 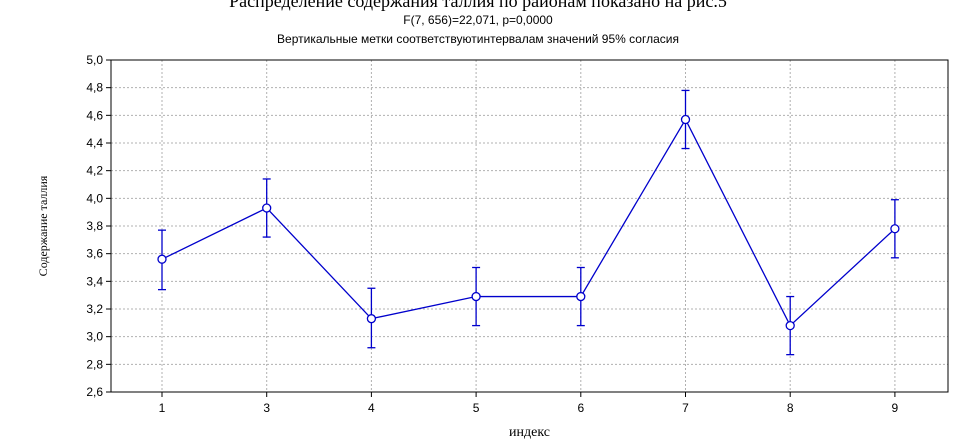 I want to click on y-tick-label: 4,2, so click(x=94, y=171).